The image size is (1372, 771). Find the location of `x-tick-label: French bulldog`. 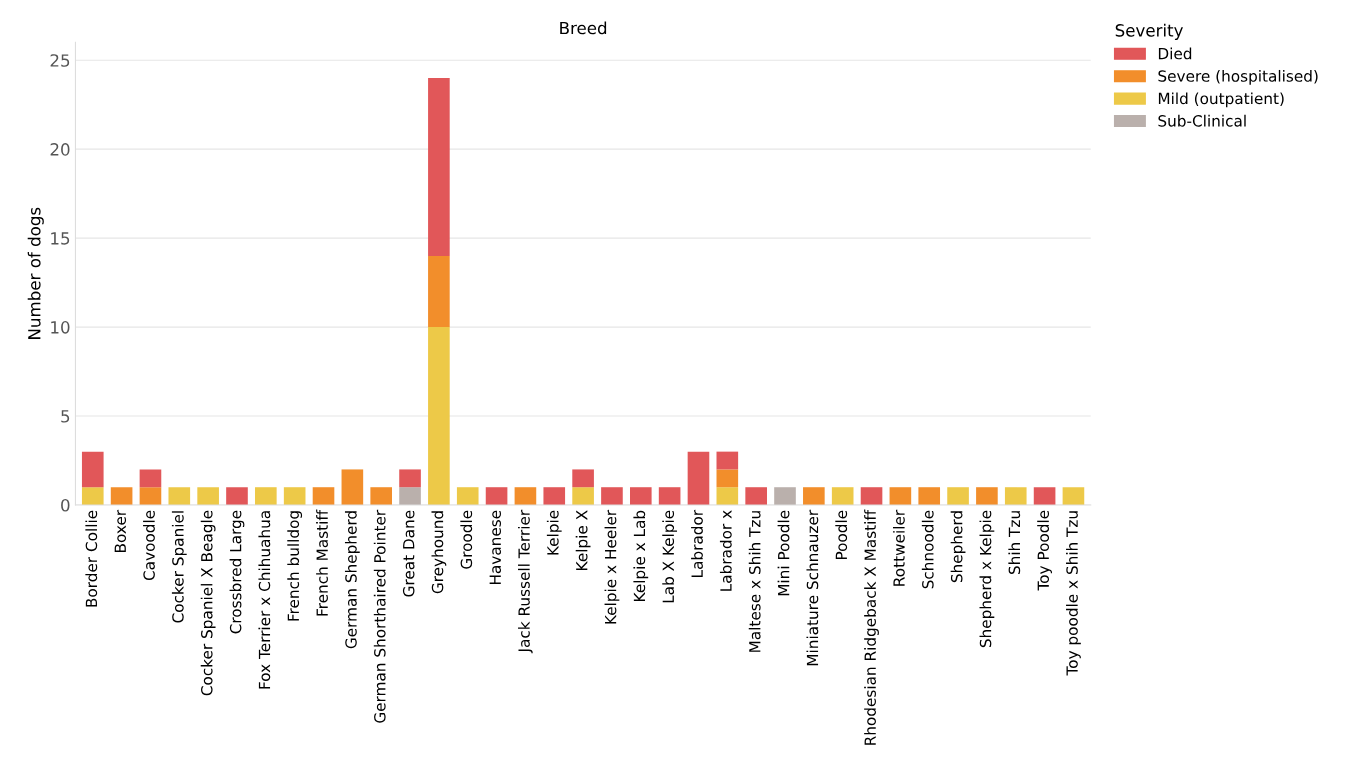

x-tick-label: French bulldog is located at coordinates (295, 566).